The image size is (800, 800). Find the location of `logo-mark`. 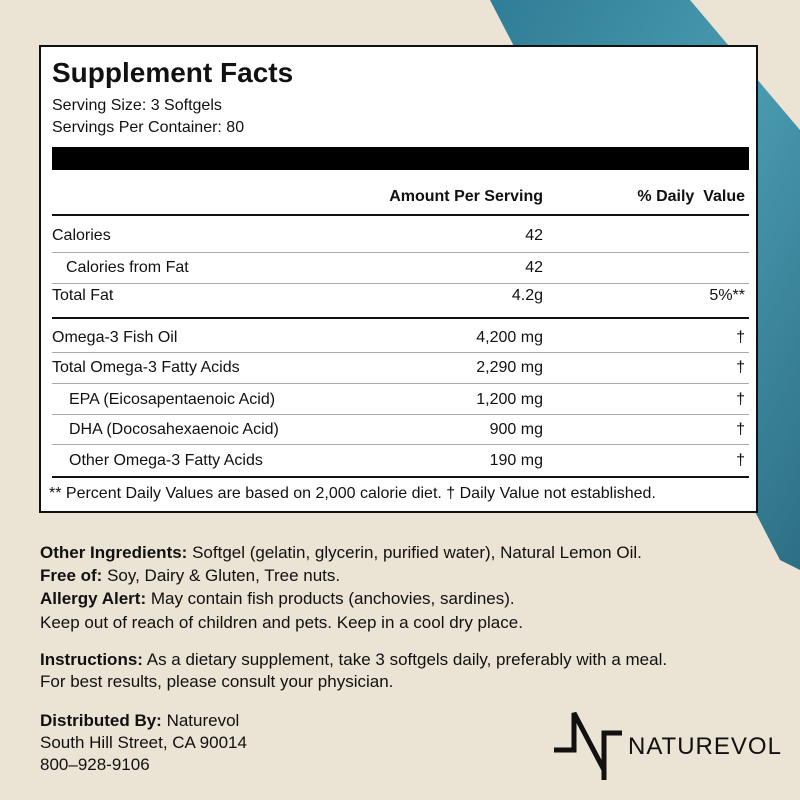

logo-mark is located at coordinates (588, 745).